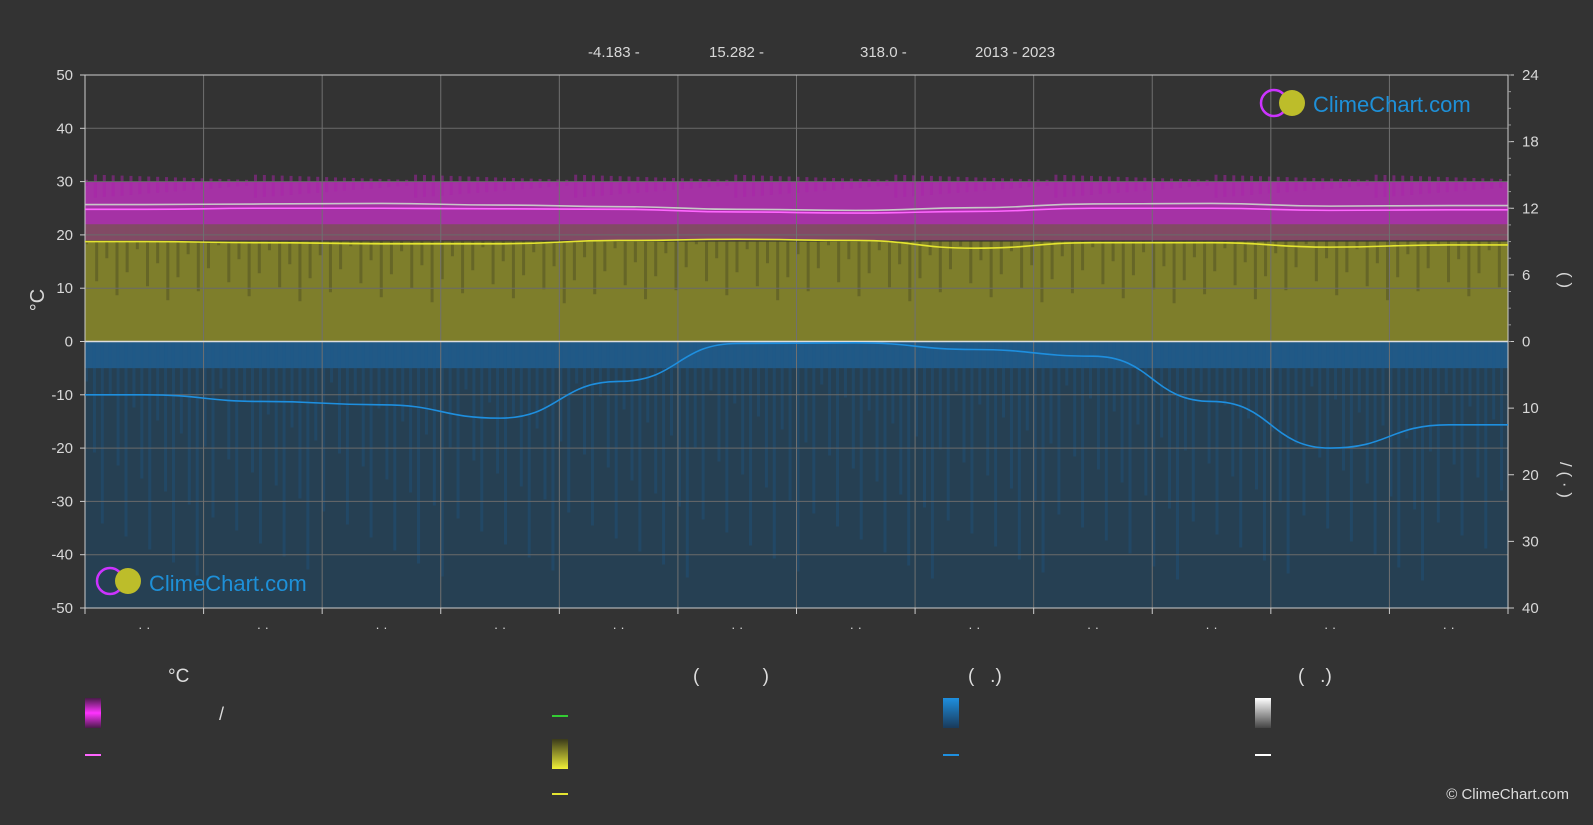 The height and width of the screenshot is (825, 1593). I want to click on series-temp_daily_mean, so click(796, 210).